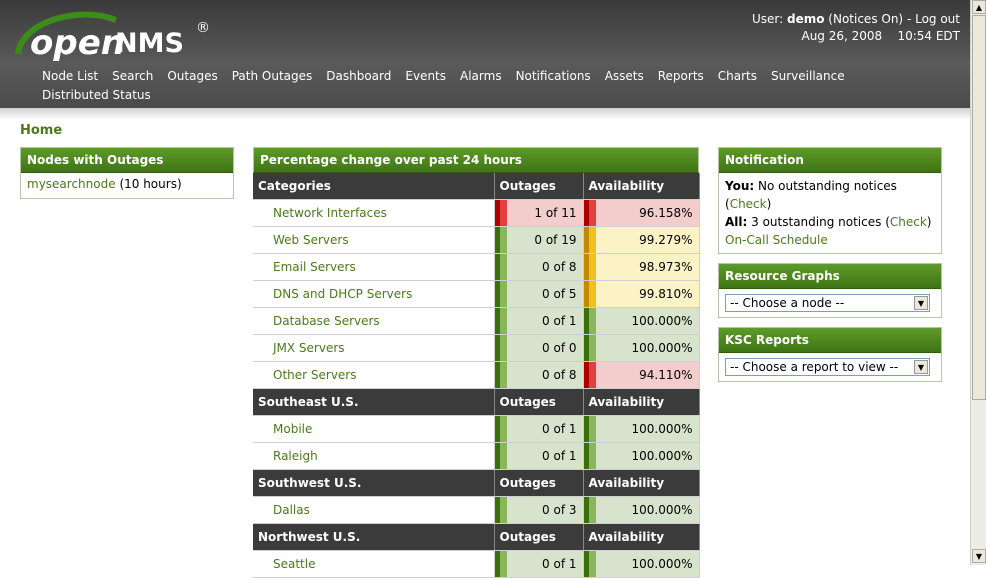 Image resolution: width=986 pixels, height=578 pixels. What do you see at coordinates (374, 456) in the screenshot?
I see `category-link: Raleigh` at bounding box center [374, 456].